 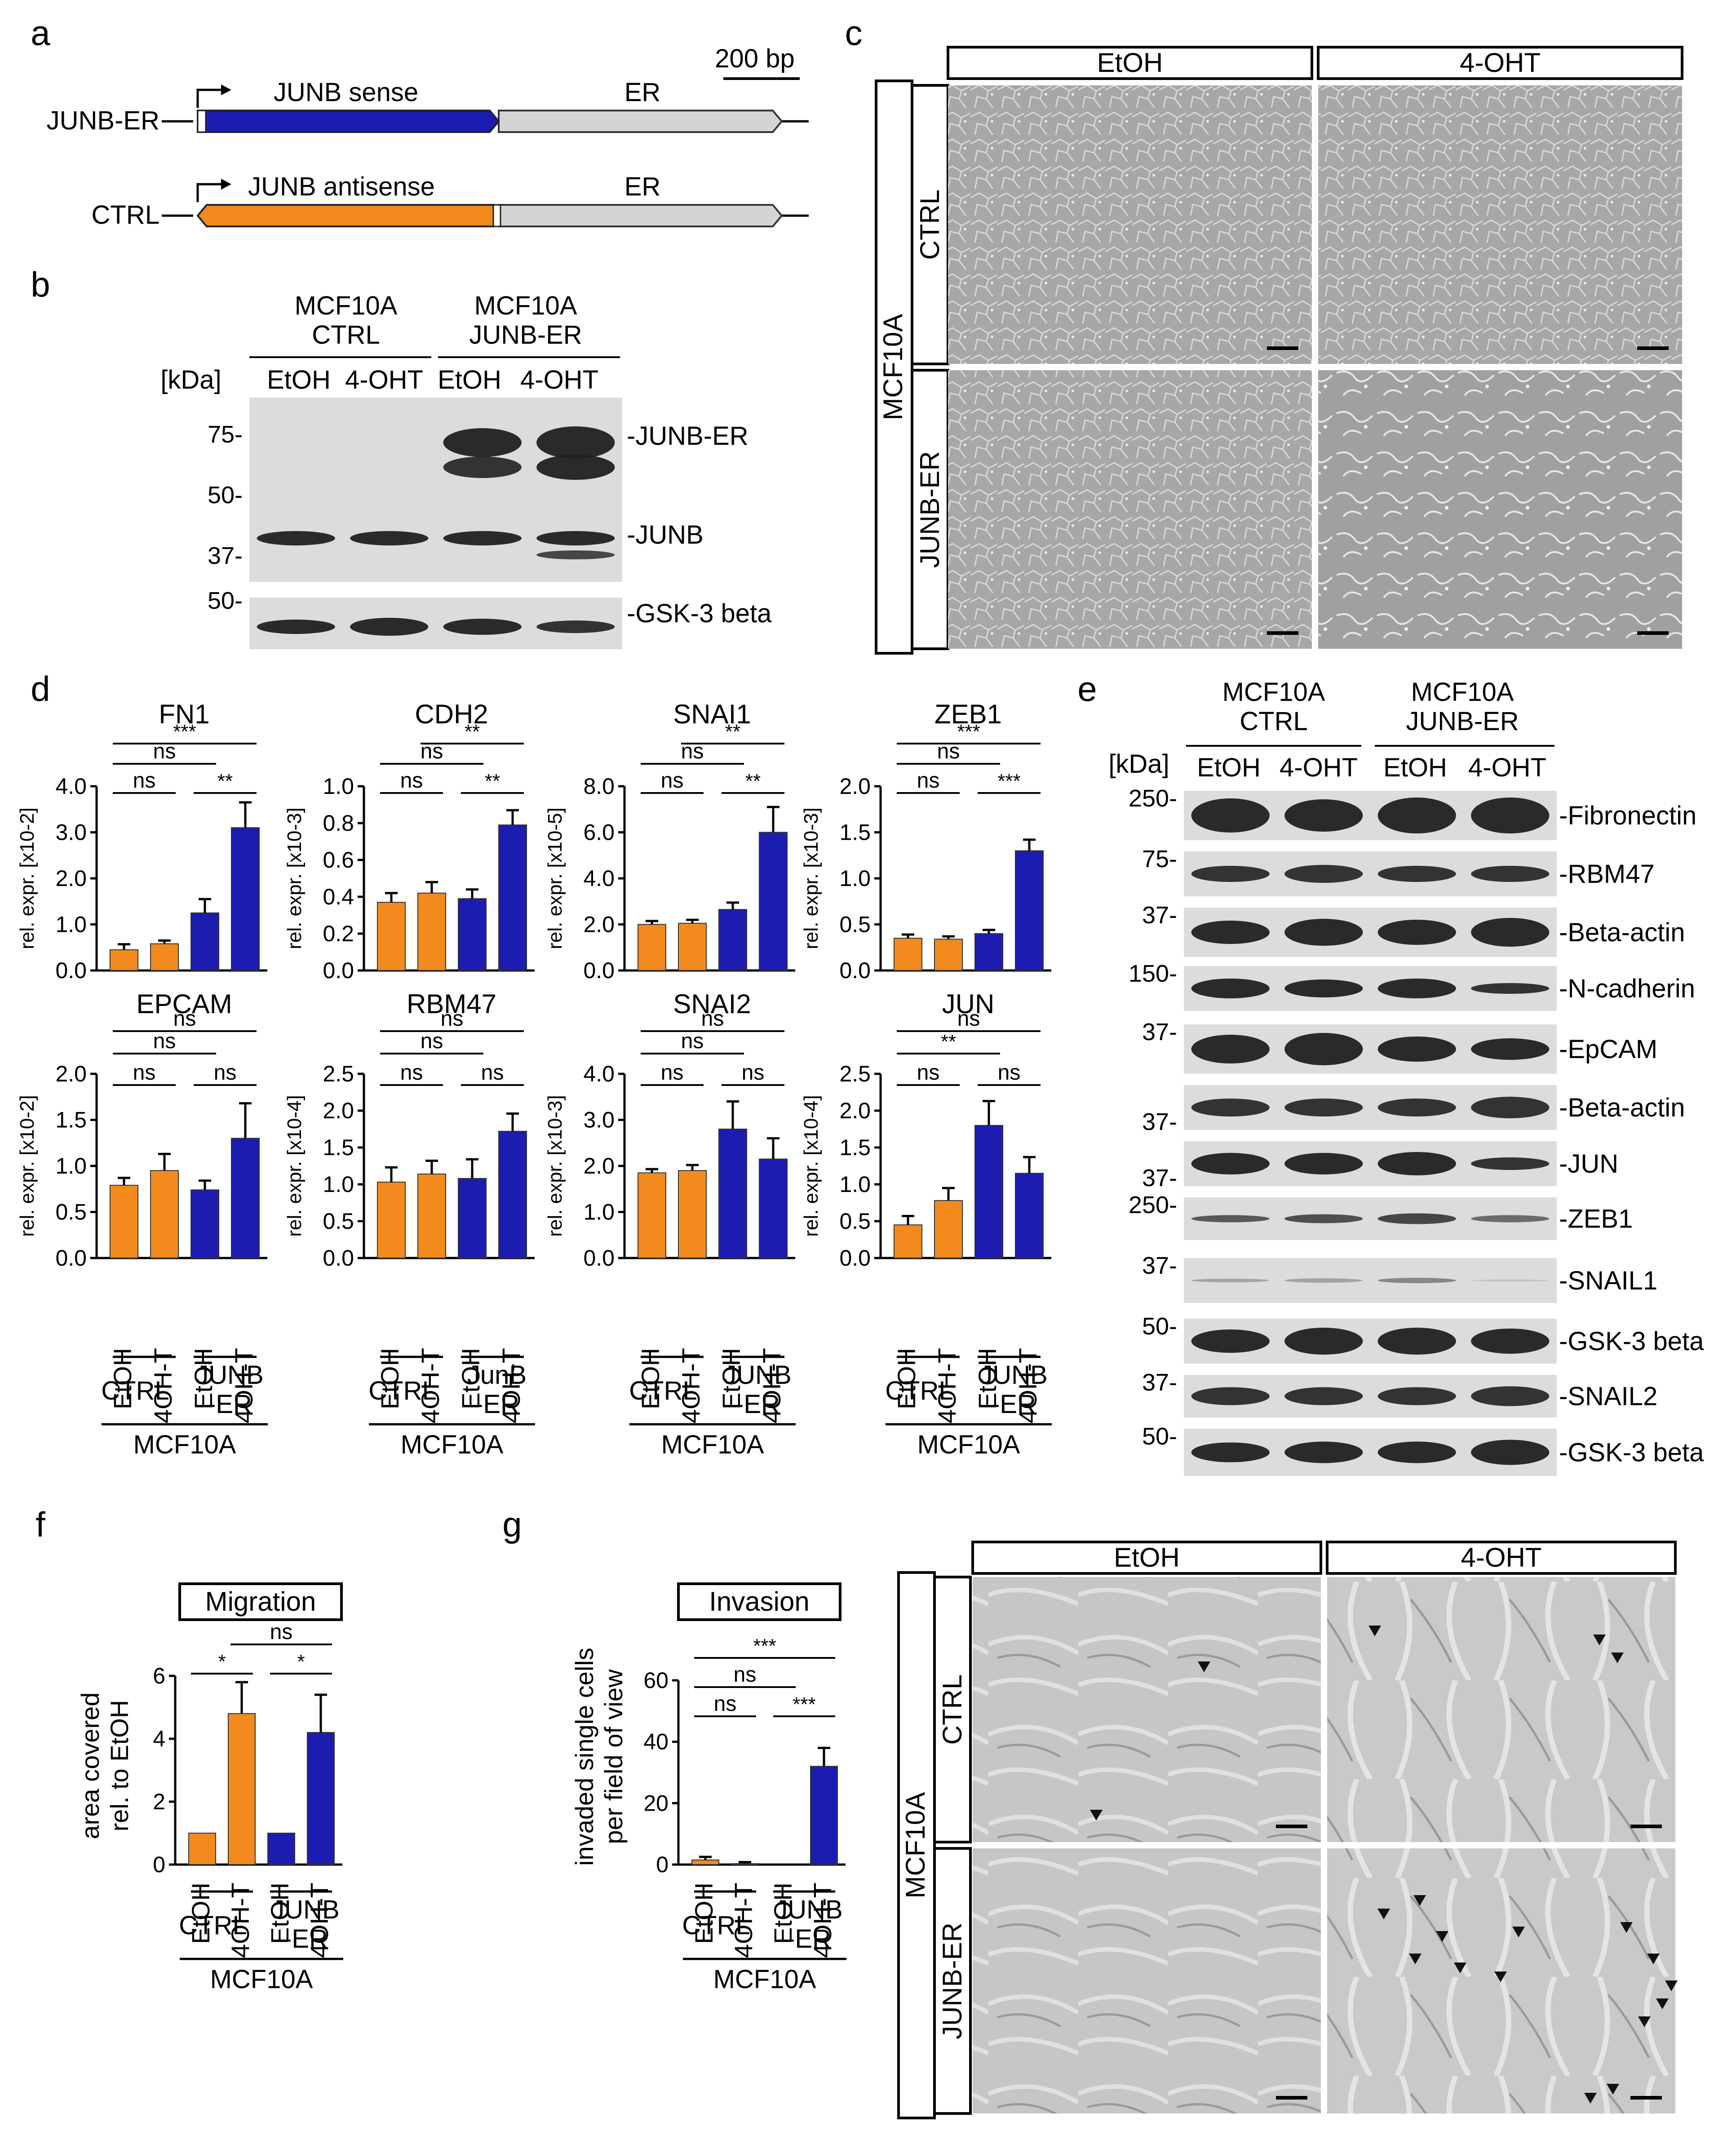 I want to click on sig-label: **, so click(x=732, y=732).